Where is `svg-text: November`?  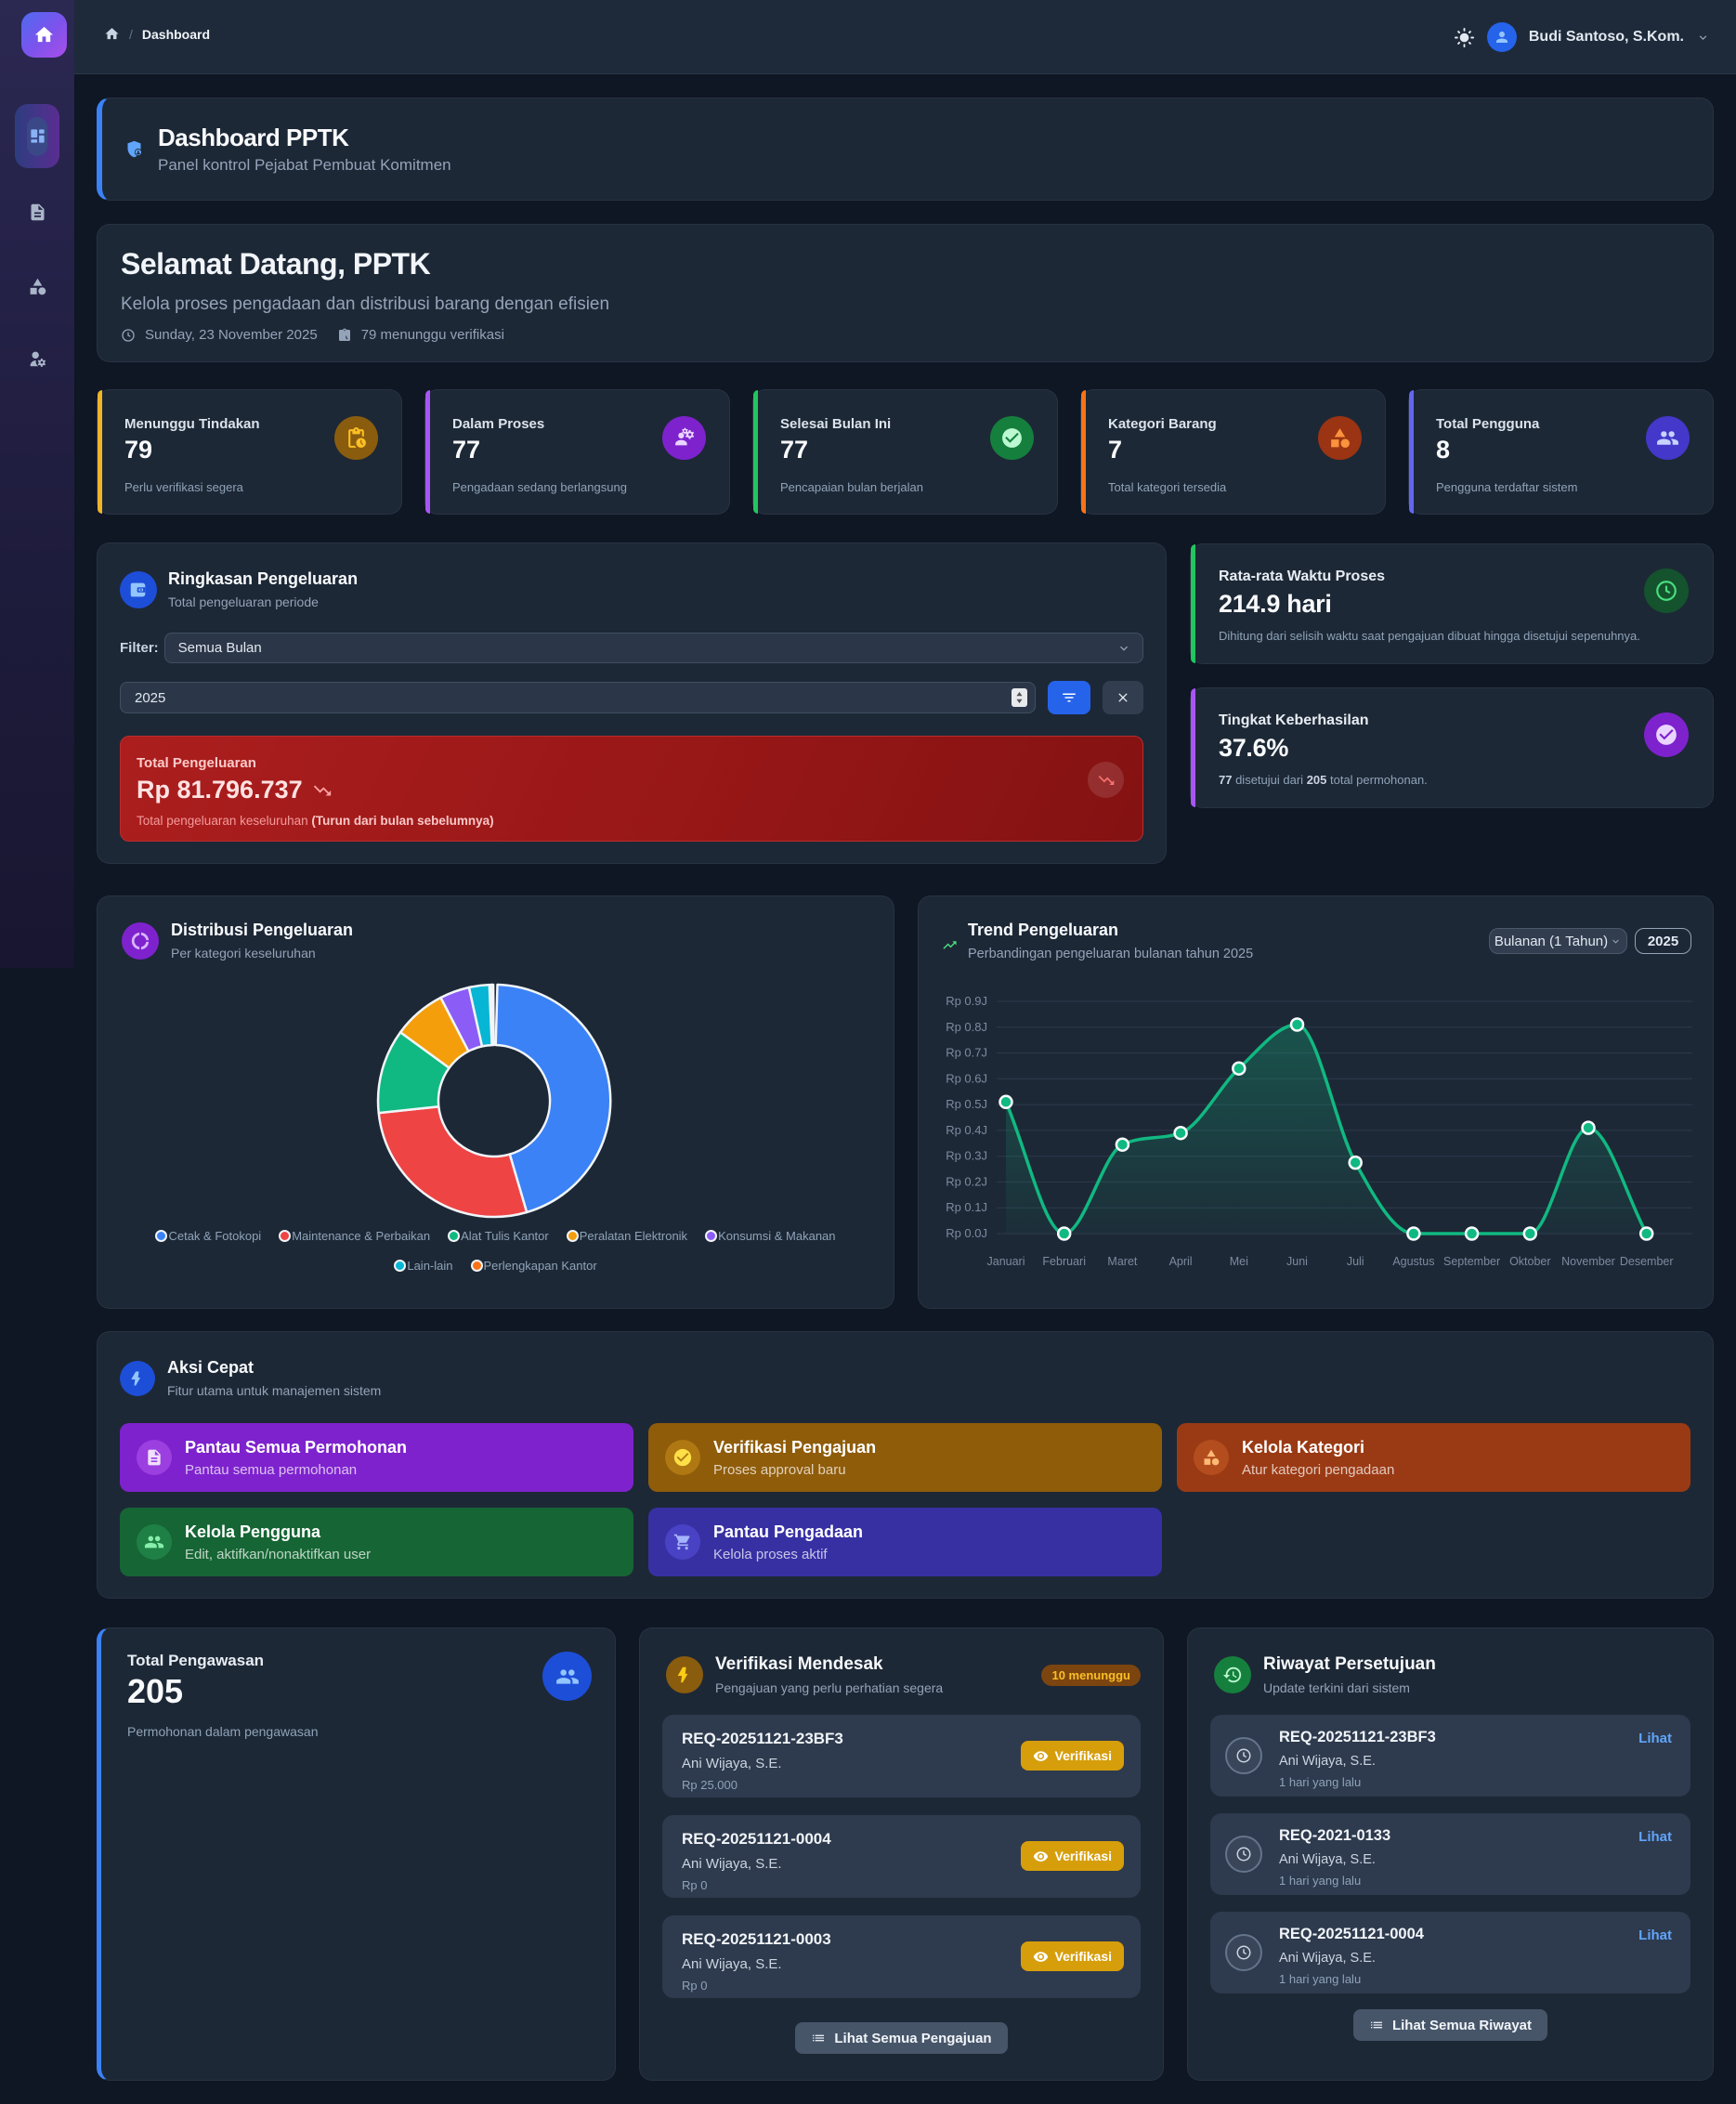
svg-text: November is located at coordinates (1588, 1261).